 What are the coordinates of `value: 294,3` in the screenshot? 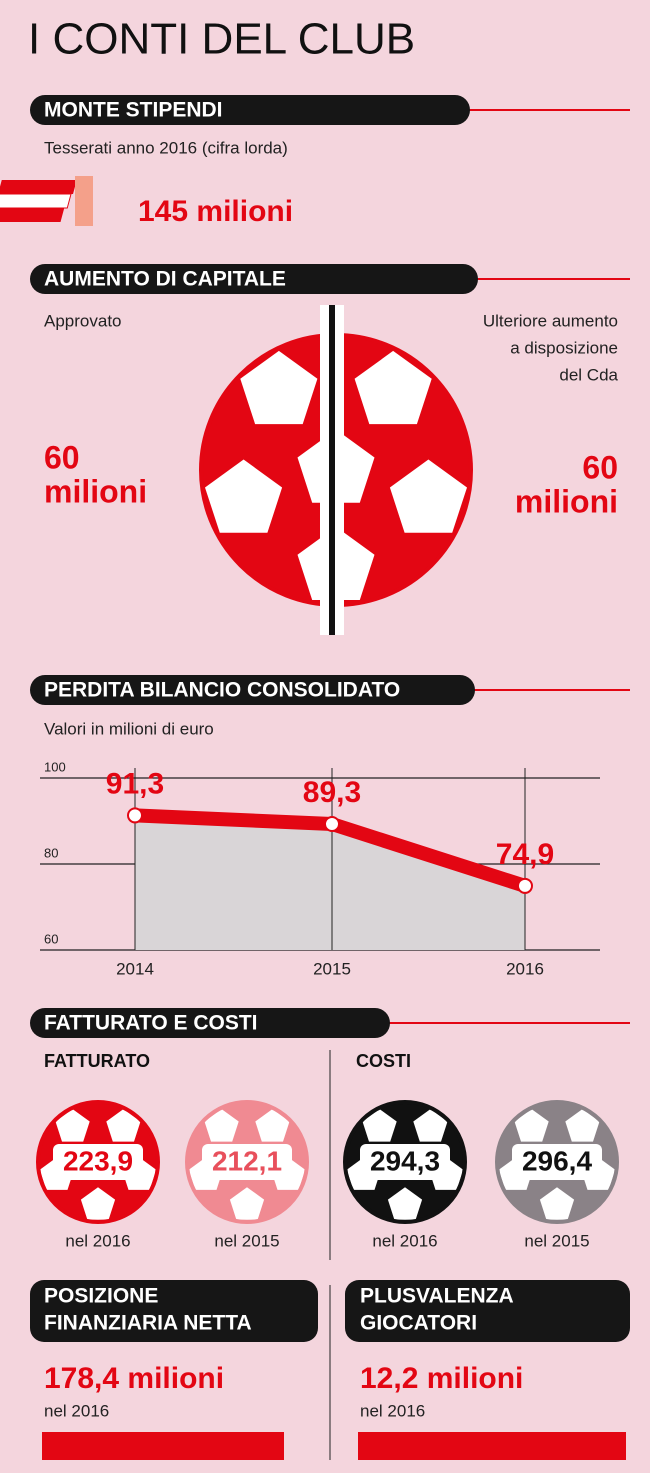 It's located at (405, 1160).